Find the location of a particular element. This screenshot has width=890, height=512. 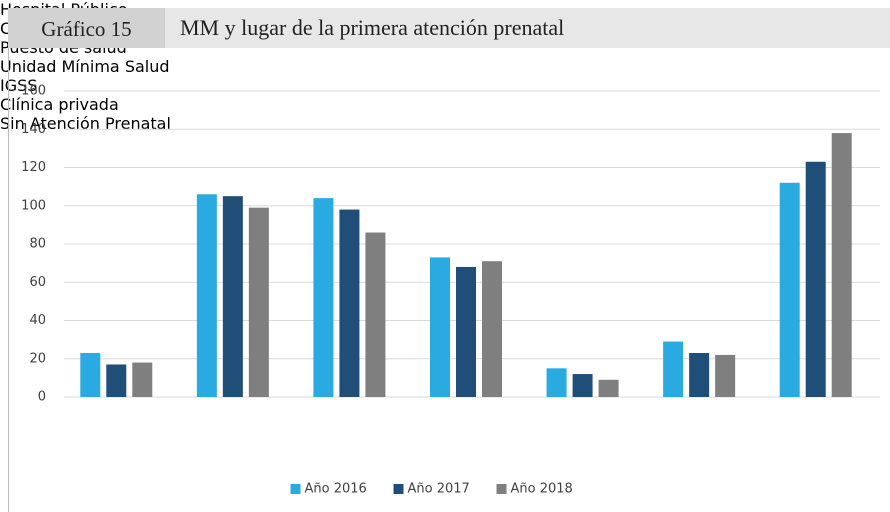

y-tick-label: 100 is located at coordinates (33, 205).